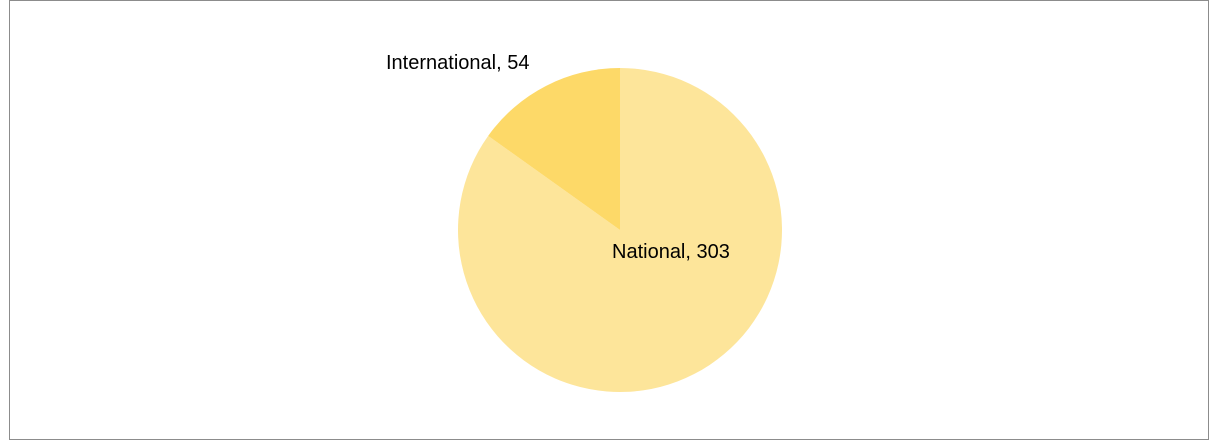  I want to click on data-label-international: International, 54, so click(457, 63).